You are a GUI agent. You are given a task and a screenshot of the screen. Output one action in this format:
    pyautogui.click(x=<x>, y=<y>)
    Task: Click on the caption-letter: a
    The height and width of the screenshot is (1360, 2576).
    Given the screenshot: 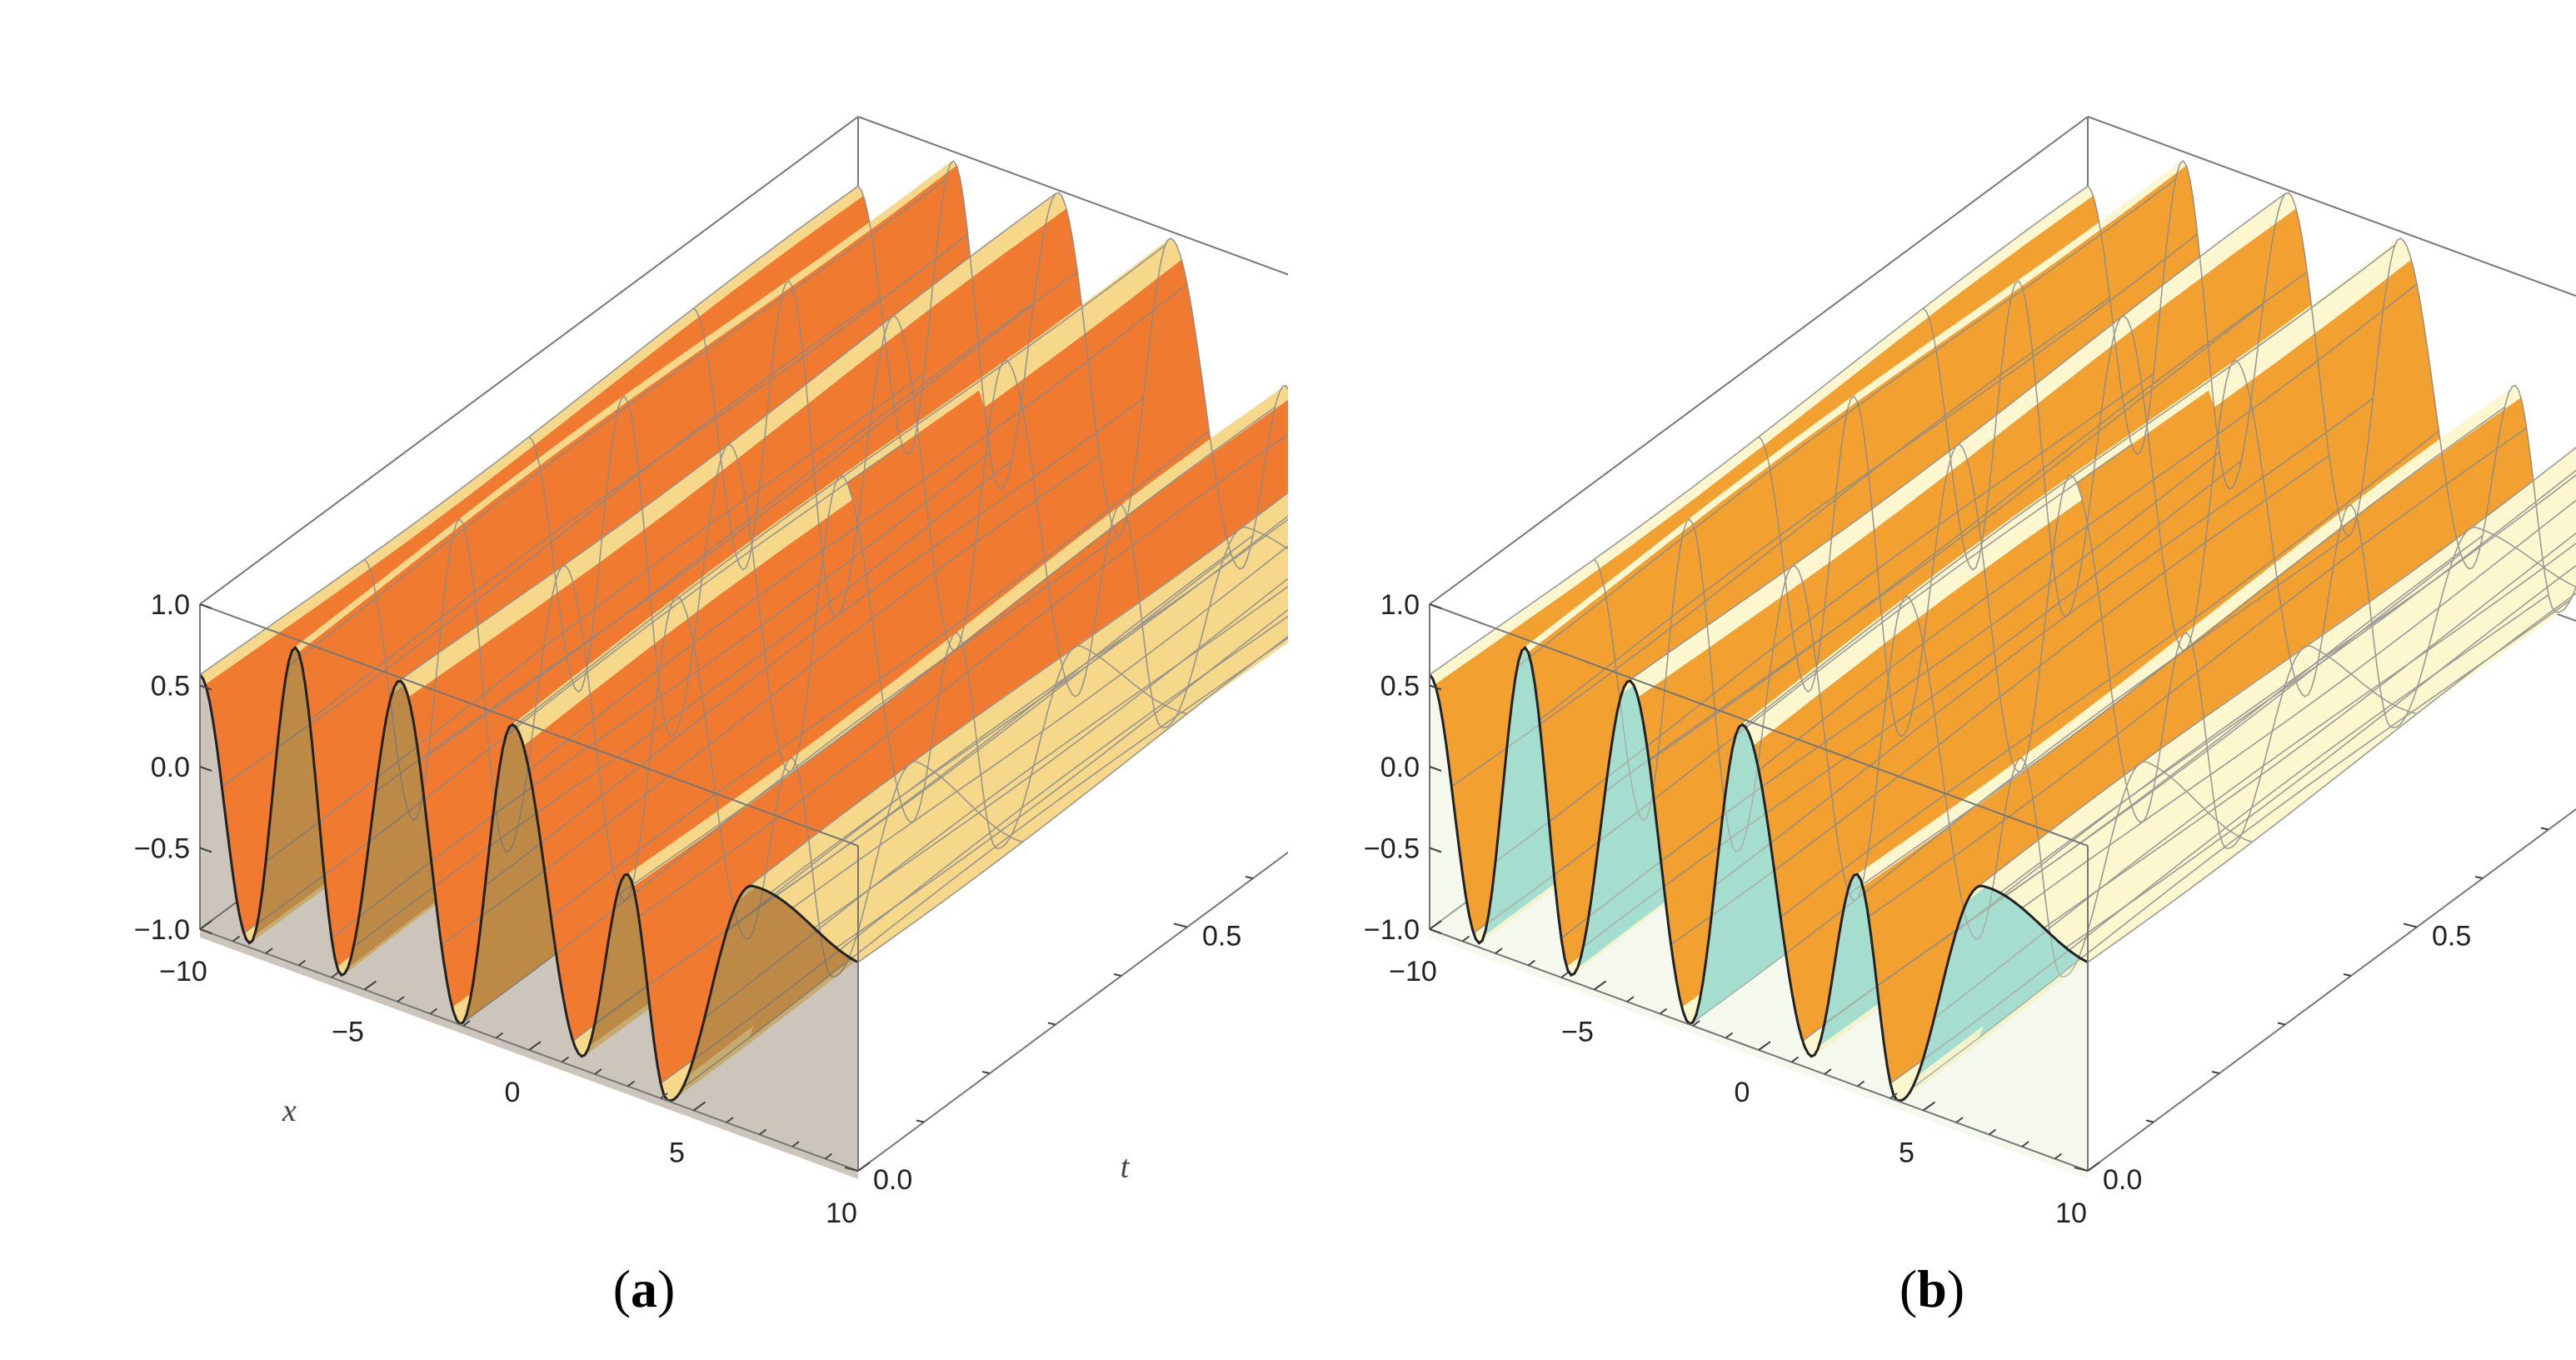 What is the action you would take?
    pyautogui.click(x=644, y=1288)
    